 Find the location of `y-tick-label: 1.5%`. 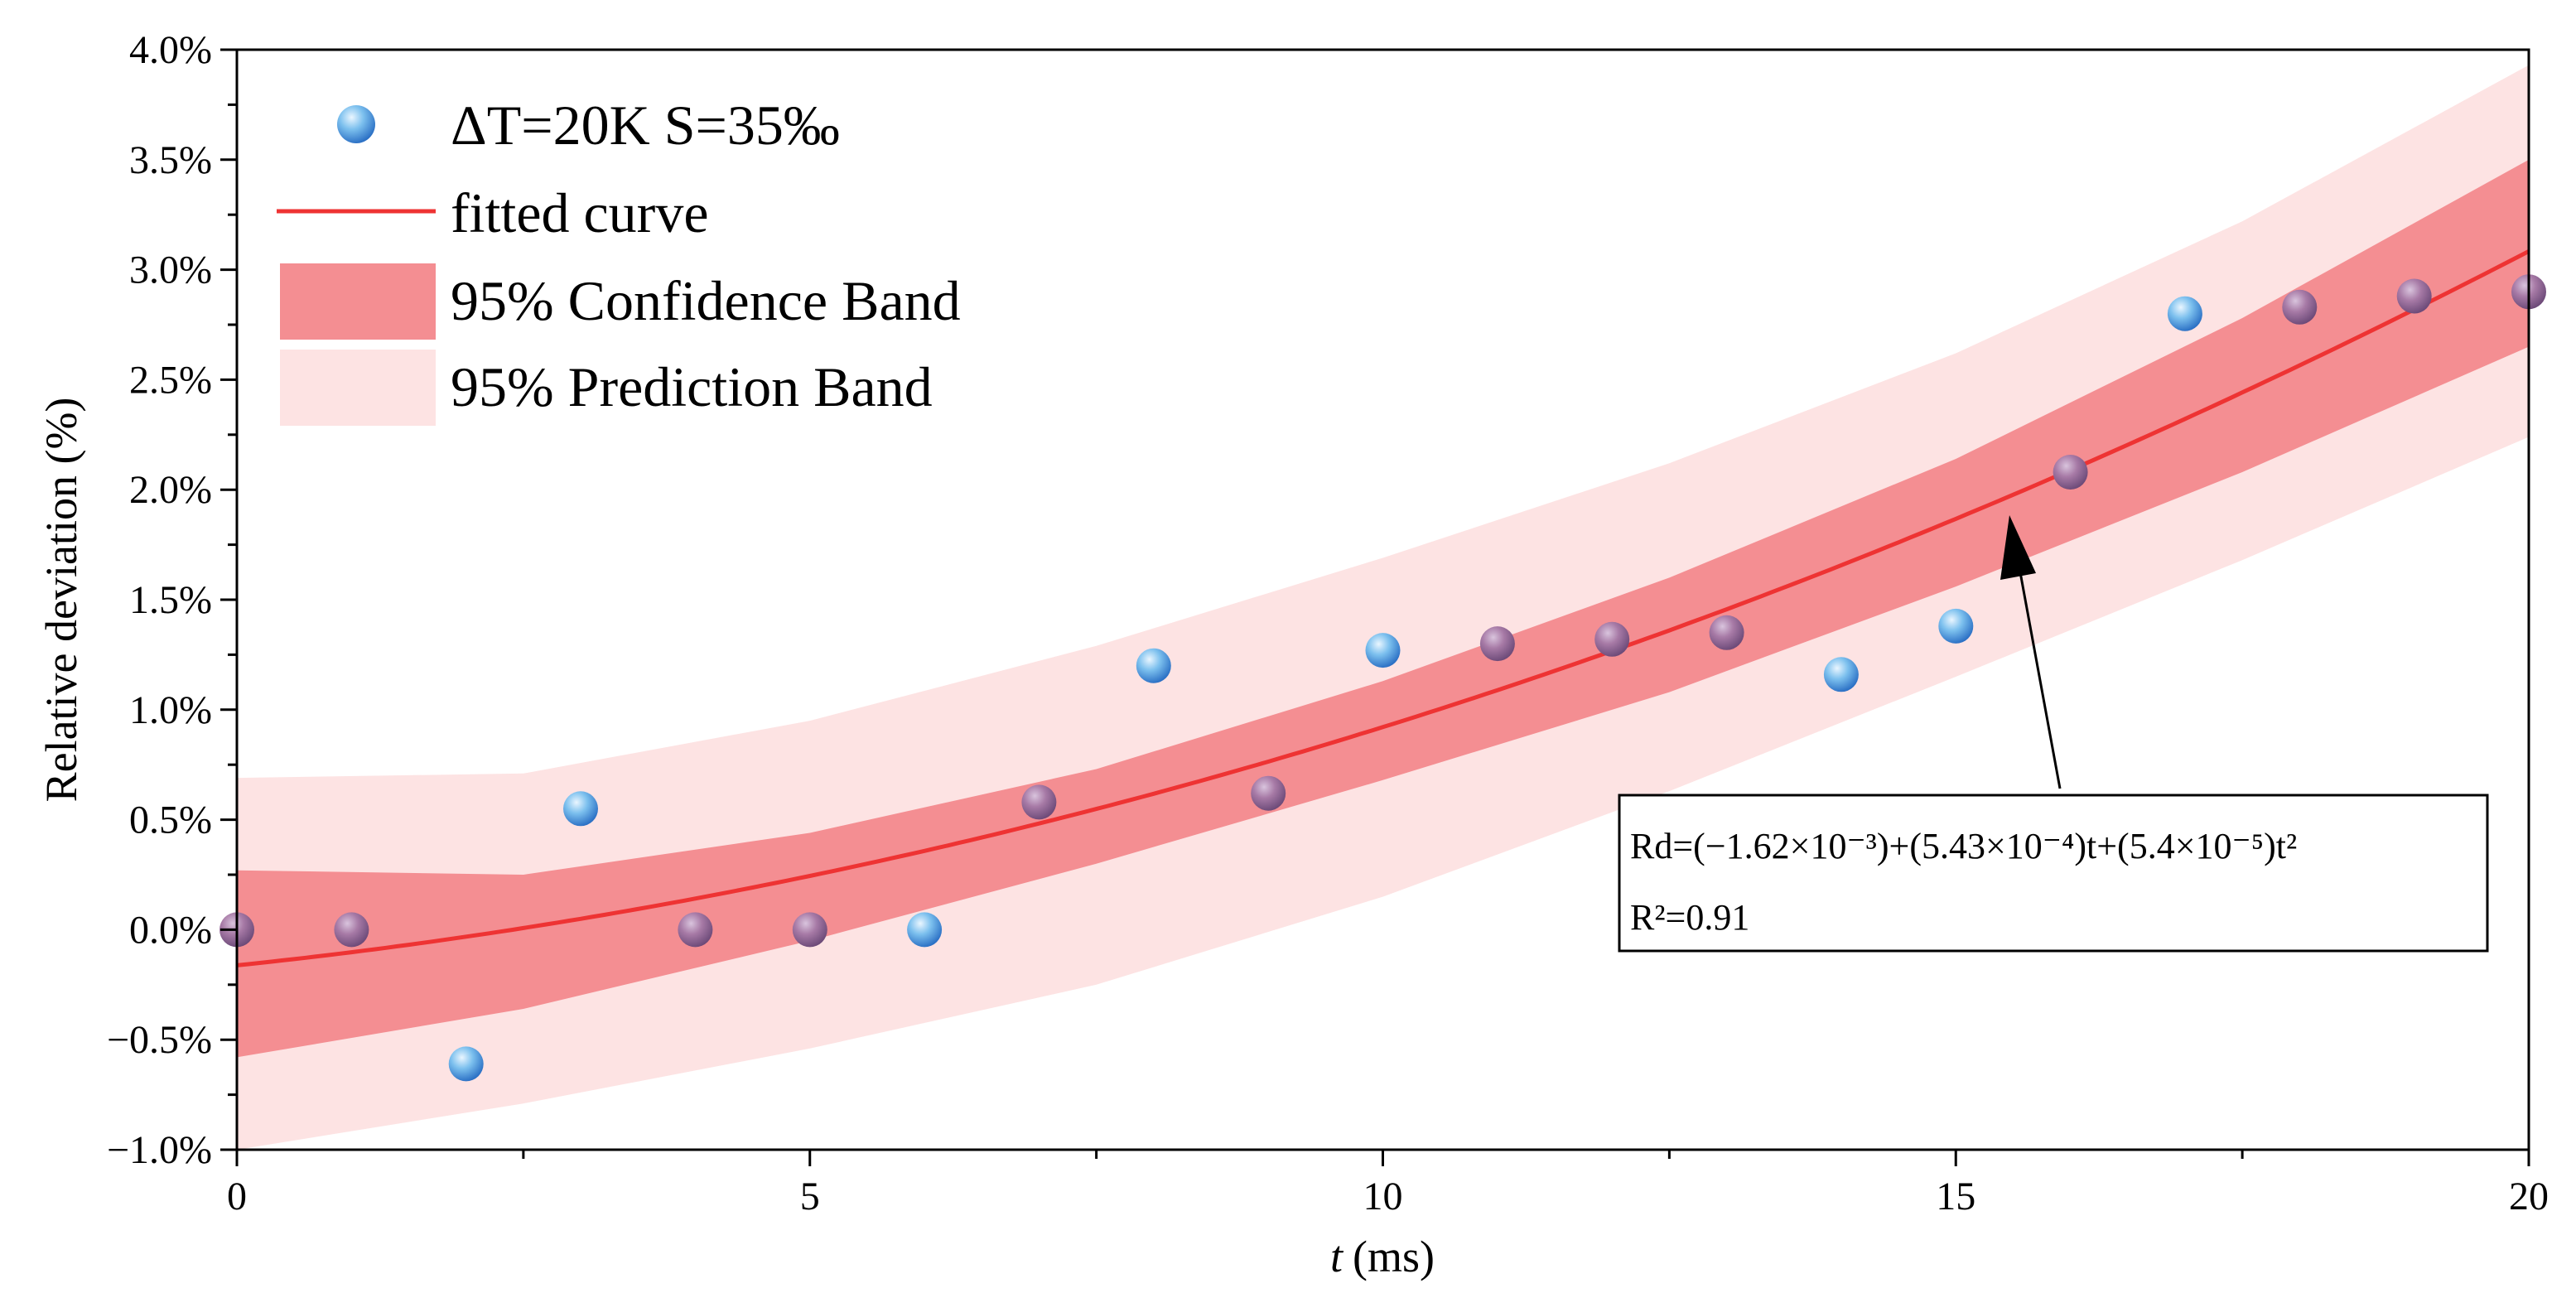

y-tick-label: 1.5% is located at coordinates (170, 600).